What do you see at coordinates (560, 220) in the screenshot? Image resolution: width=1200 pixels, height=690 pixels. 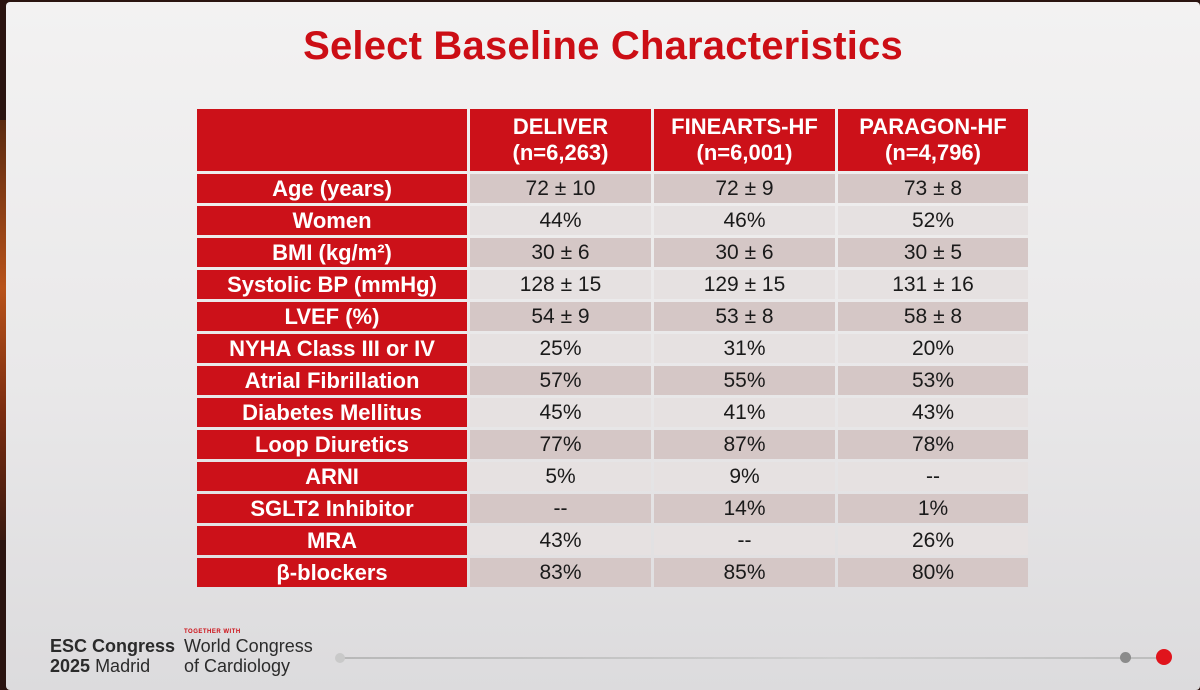 I see `table-cell: 44%` at bounding box center [560, 220].